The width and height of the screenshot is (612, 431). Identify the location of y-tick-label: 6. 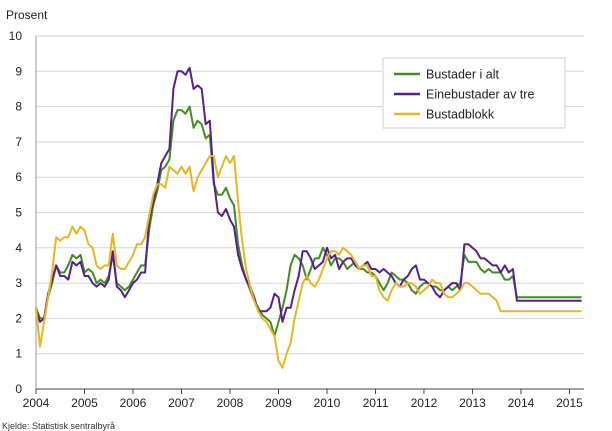
(18, 177).